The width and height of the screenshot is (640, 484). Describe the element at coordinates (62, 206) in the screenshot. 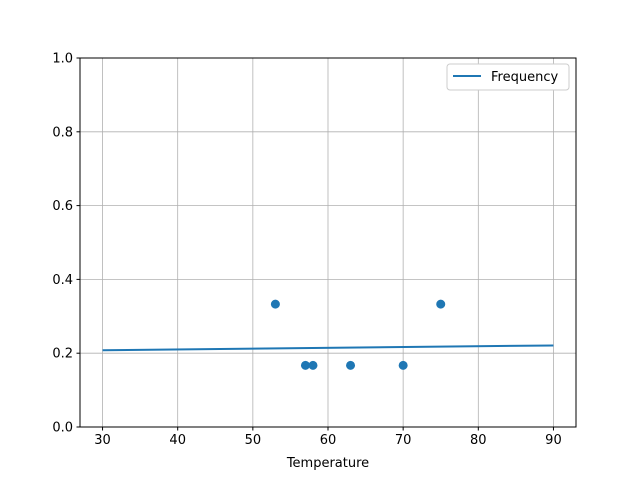

I see `y-tick-label: 0.6` at that location.